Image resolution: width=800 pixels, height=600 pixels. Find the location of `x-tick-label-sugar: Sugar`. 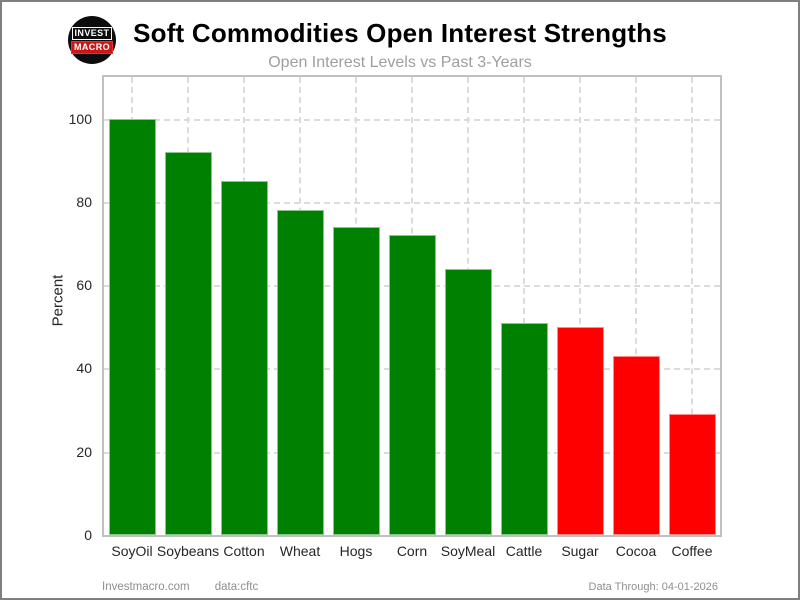

x-tick-label-sugar: Sugar is located at coordinates (580, 551).